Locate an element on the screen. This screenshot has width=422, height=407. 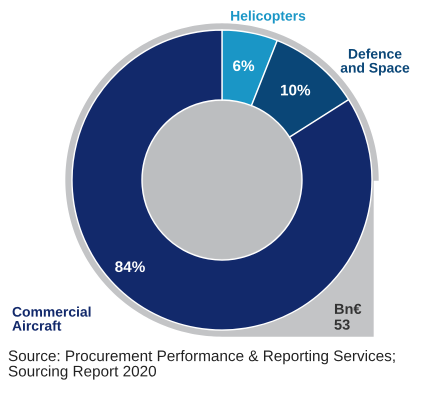
source-note: Source: Procurement Performance & Reporting Services; Sourcing Report 2020 is located at coordinates (201, 365).